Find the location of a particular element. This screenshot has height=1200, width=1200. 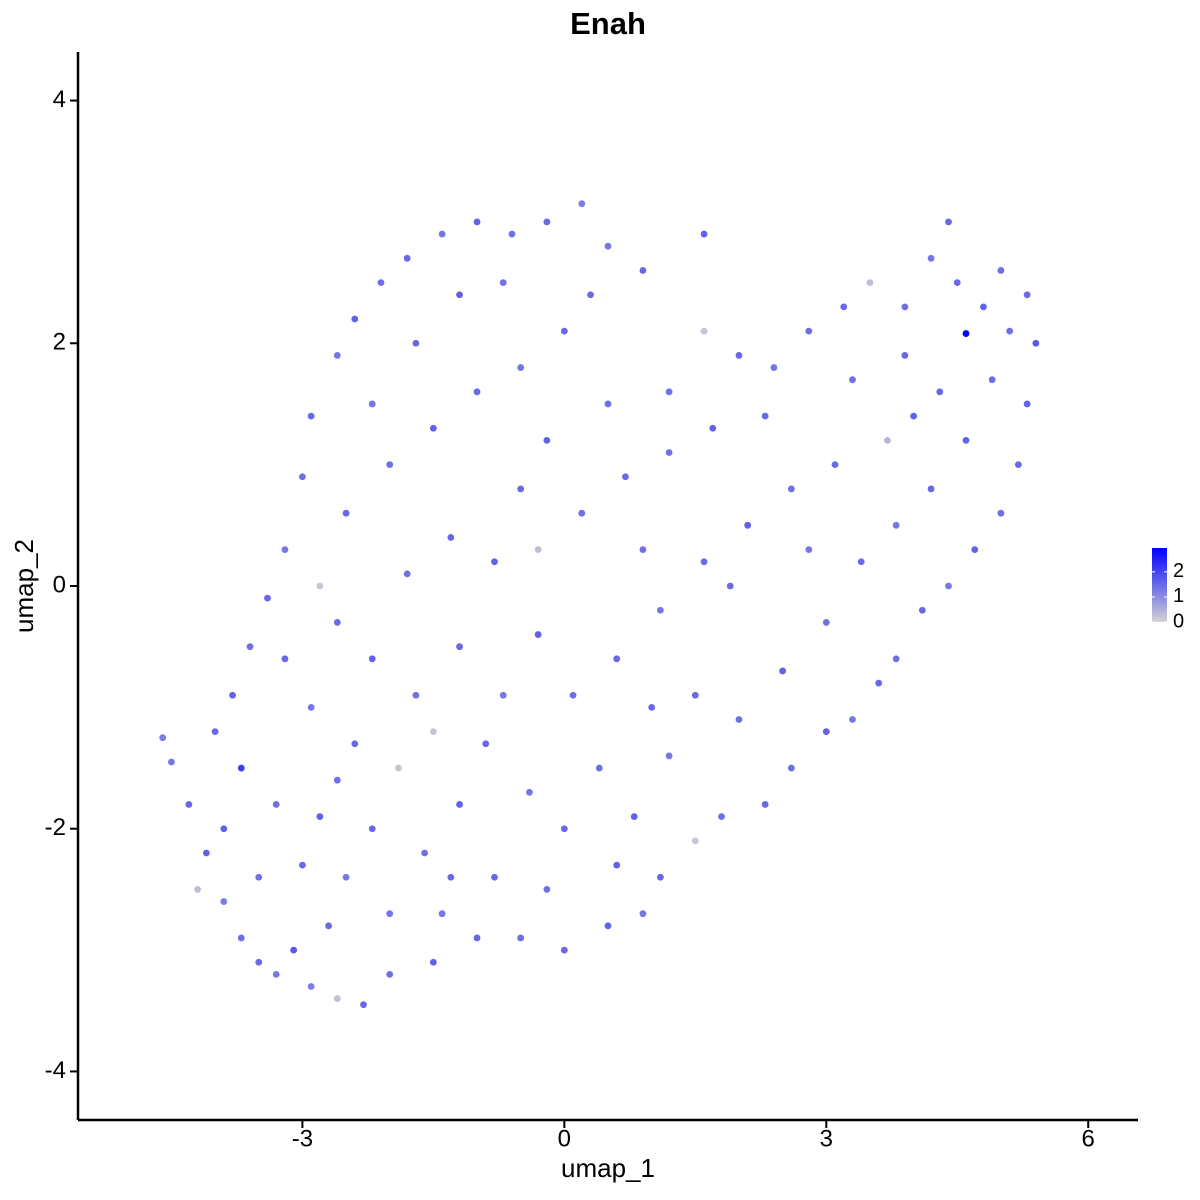

y-tick-label: 2 is located at coordinates (59, 342).